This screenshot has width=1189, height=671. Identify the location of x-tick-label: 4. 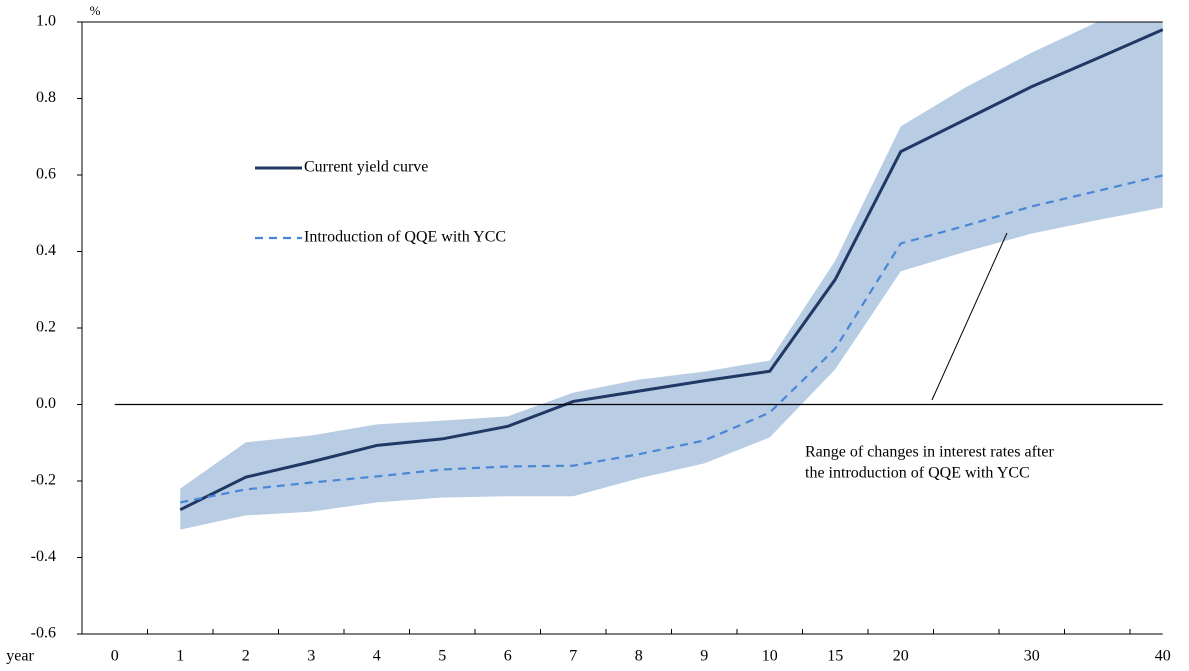
(377, 656).